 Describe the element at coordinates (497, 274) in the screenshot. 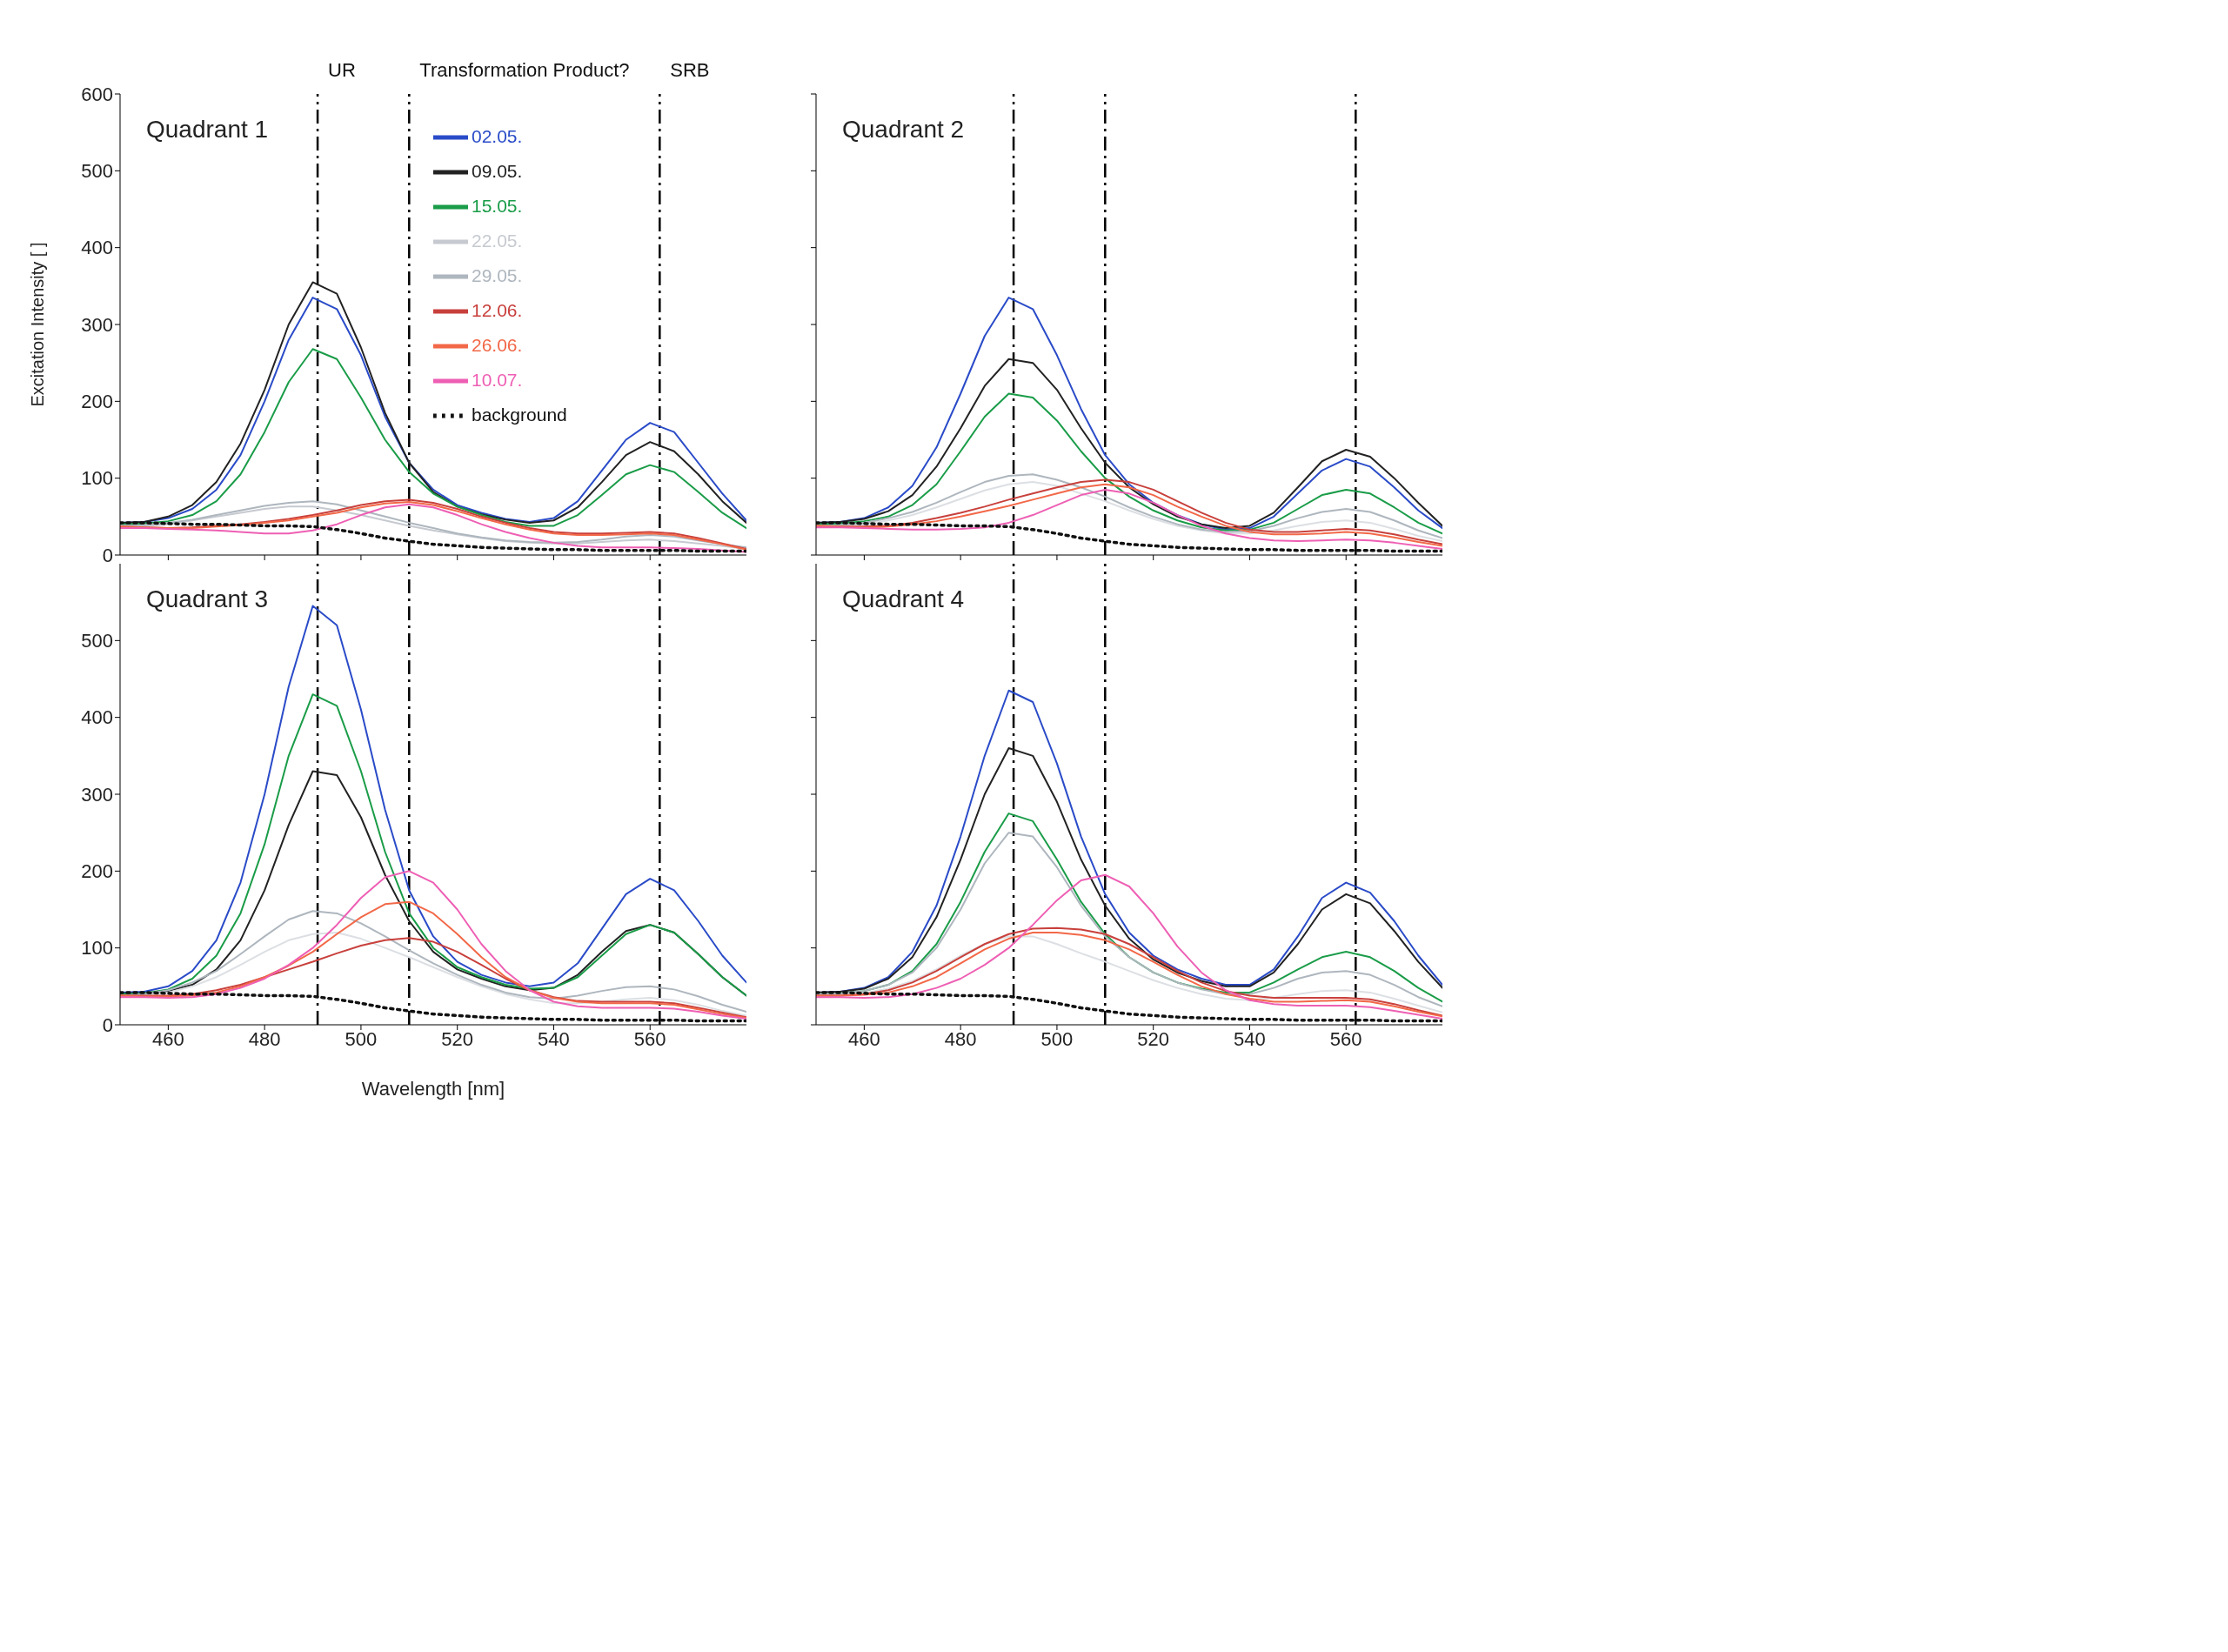

I see `legend-label: 29.05.` at that location.